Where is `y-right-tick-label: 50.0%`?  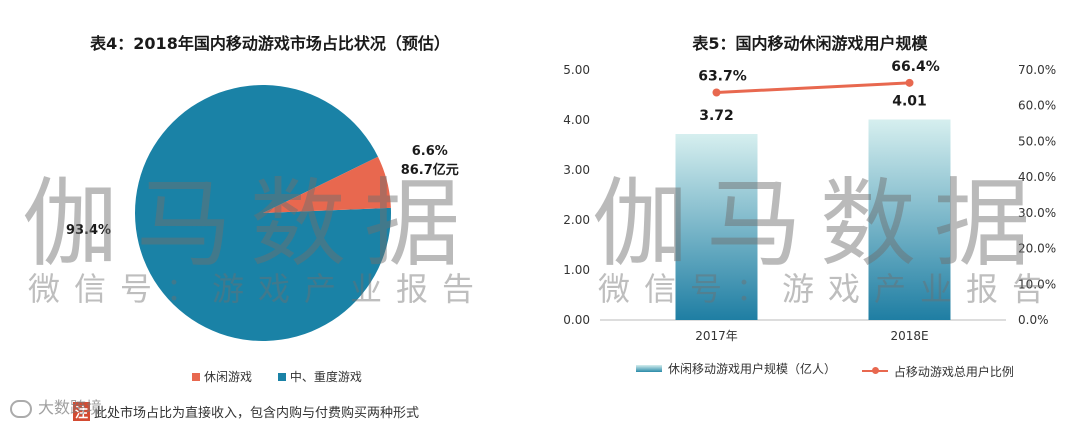 y-right-tick-label: 50.0% is located at coordinates (1037, 141).